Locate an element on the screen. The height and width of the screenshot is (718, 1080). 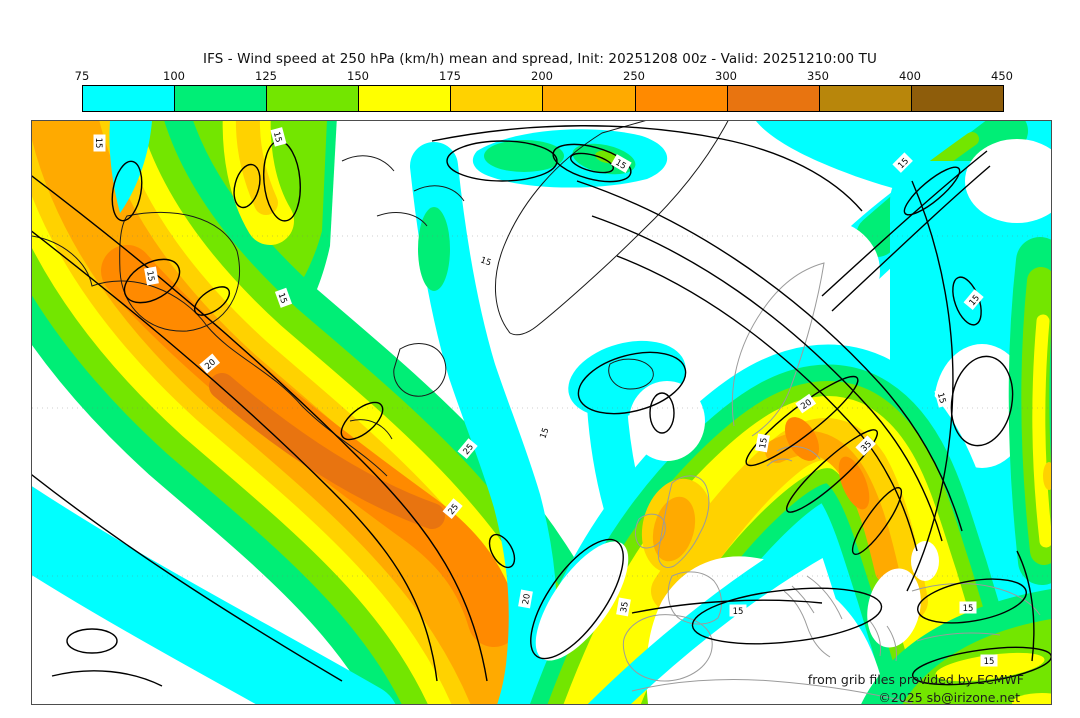
colorbar-tick-label: 450 is located at coordinates (1002, 76).